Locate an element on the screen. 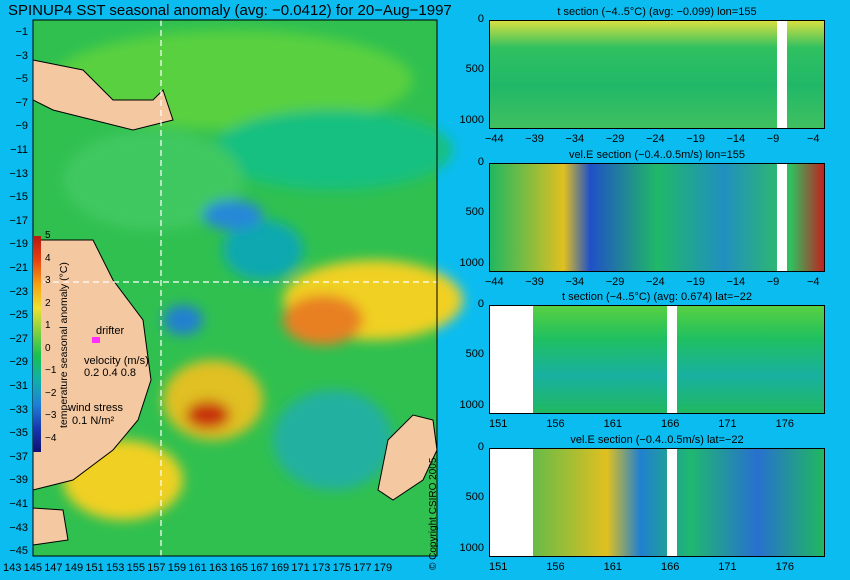 The image size is (850, 580). latitude-tick-label: −41 is located at coordinates (18, 504).